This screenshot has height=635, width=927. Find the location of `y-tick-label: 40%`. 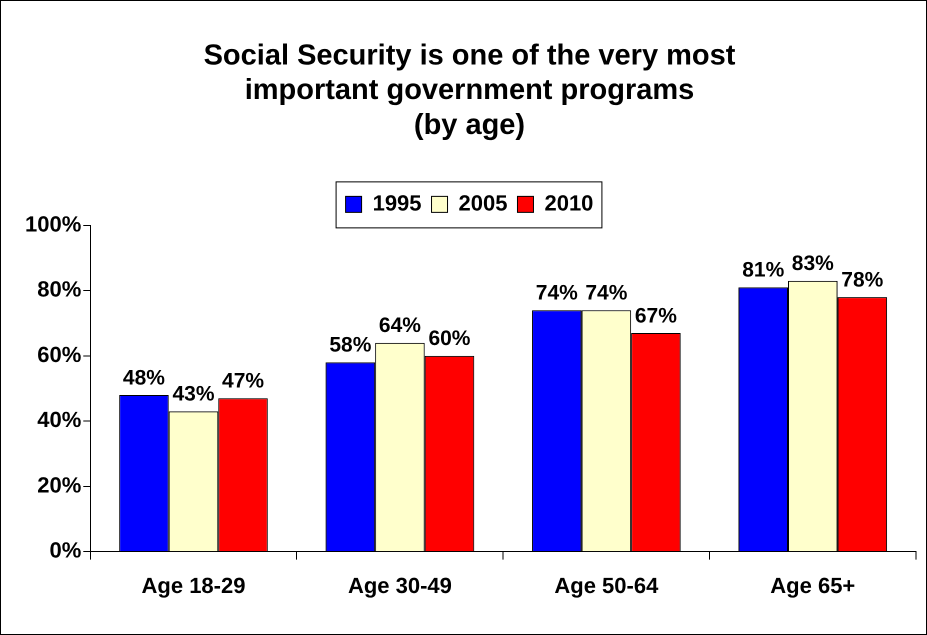

y-tick-label: 40% is located at coordinates (59, 419).